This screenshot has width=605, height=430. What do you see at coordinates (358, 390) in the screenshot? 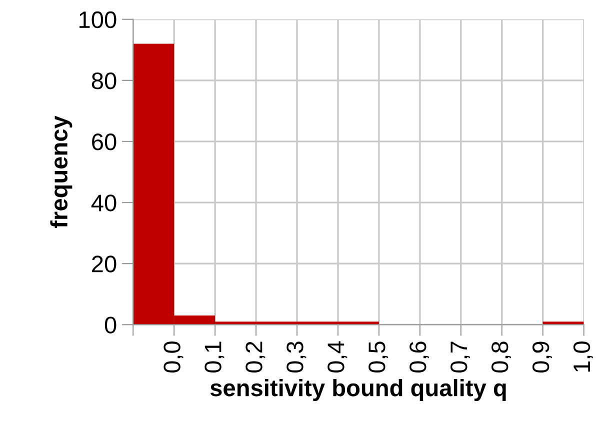
I see `x-axis-title: sensitivity bound quality q` at bounding box center [358, 390].